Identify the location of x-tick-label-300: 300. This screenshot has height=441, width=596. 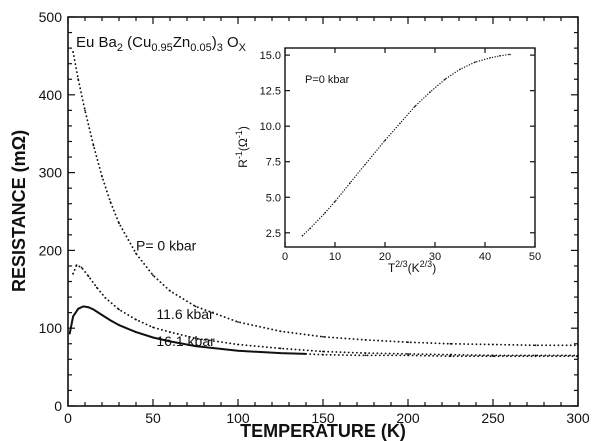
(578, 418).